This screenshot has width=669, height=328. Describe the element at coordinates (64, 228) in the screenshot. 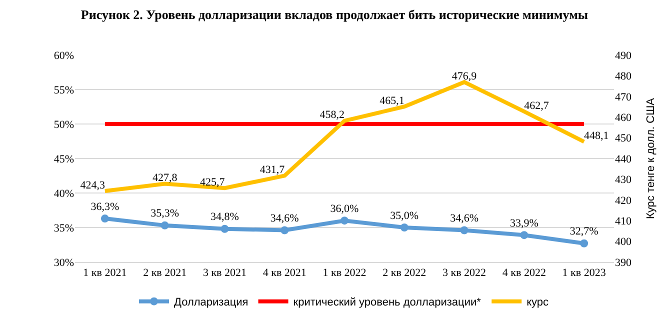

I see `y-tick-label: 35%` at that location.